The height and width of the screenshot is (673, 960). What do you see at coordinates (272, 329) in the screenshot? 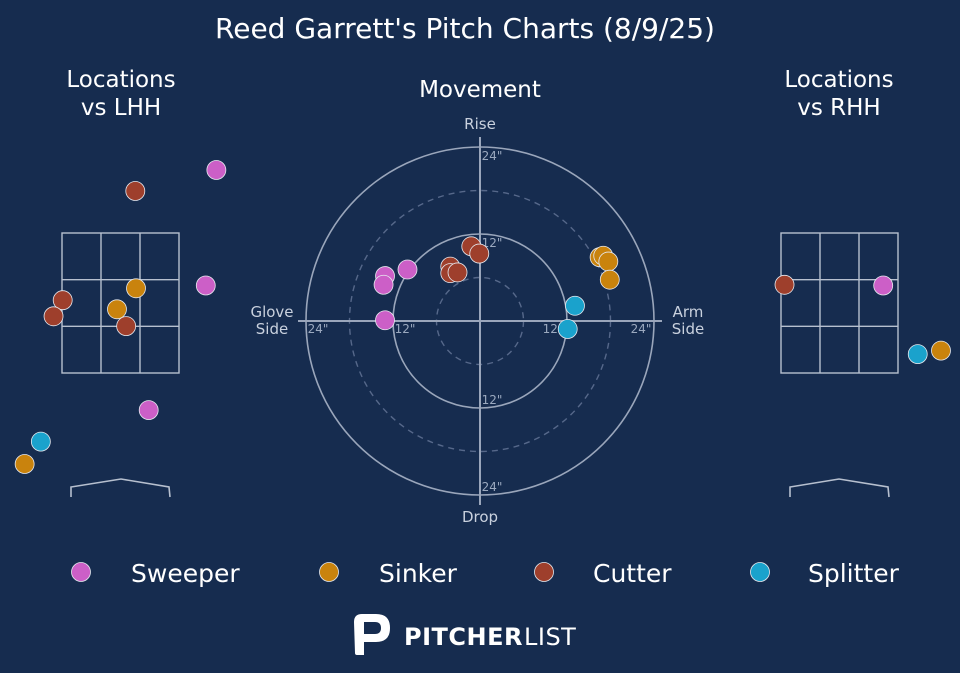
I see `axis-label-glove-line2: Side` at bounding box center [272, 329].